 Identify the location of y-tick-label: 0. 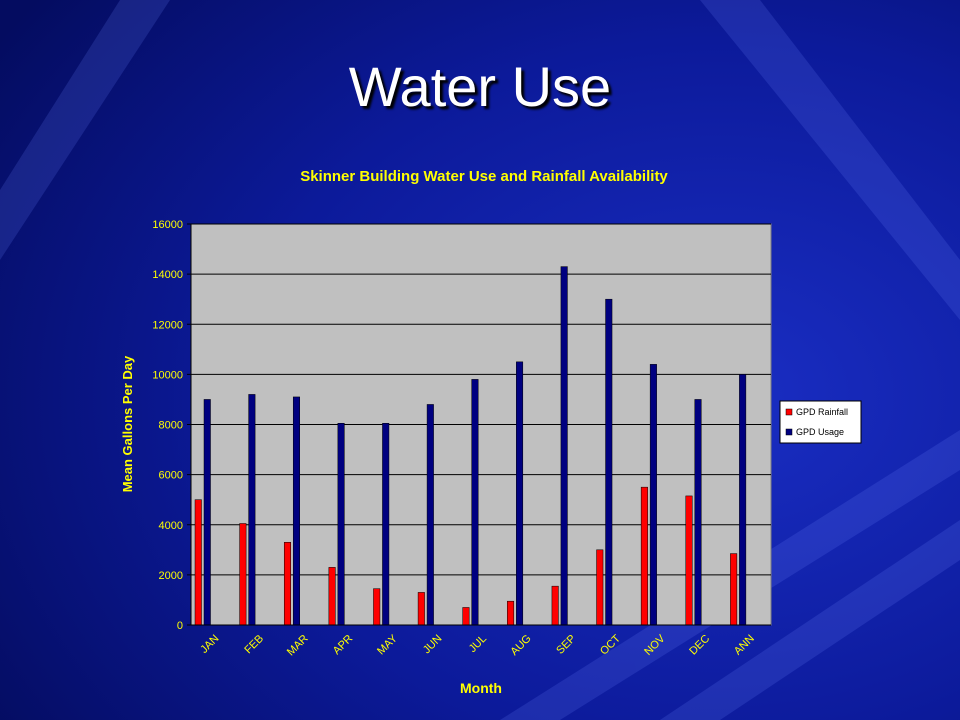
(180, 626).